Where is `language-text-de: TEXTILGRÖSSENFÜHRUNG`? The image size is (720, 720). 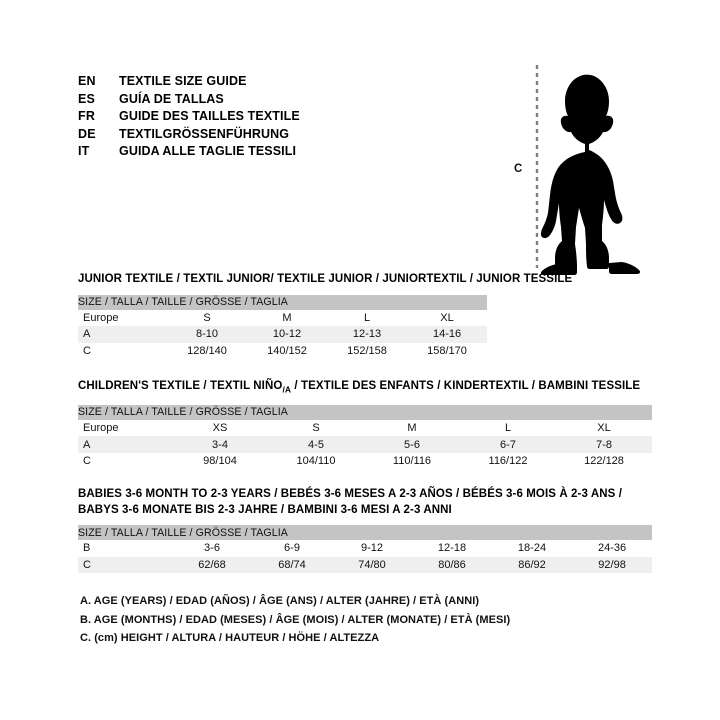 language-text-de: TEXTILGRÖSSENFÜHRUNG is located at coordinates (204, 133).